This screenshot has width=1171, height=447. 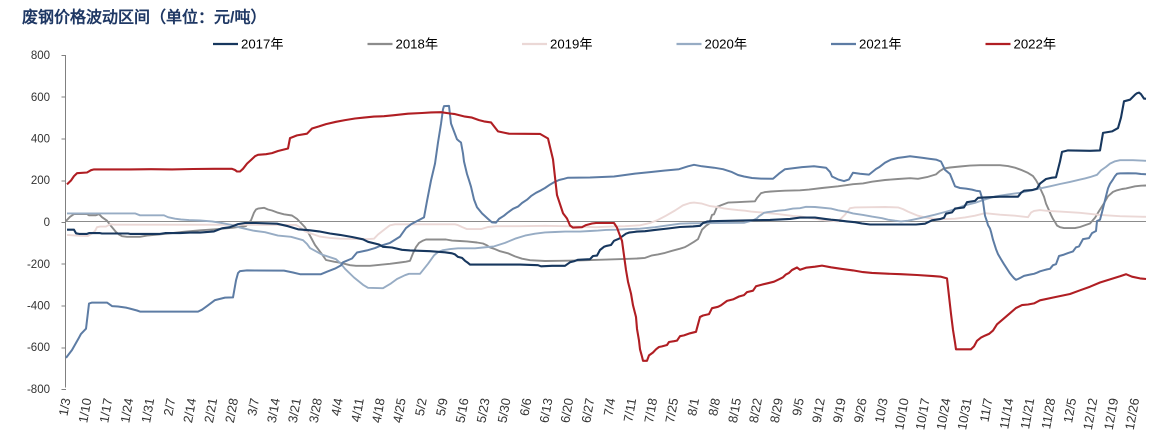 I want to click on svg-text: 5/9, so click(x=442, y=407).